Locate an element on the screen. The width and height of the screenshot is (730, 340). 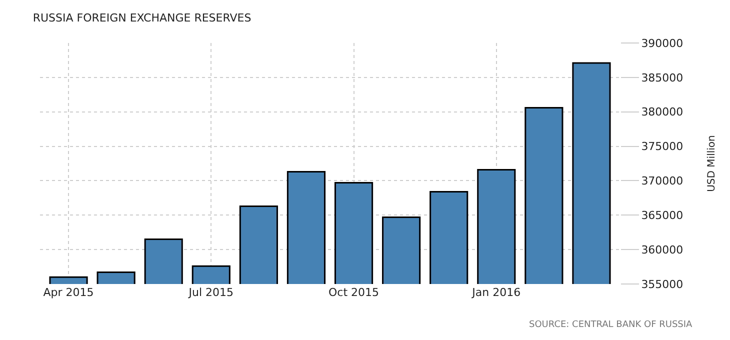
y-axis-title: USD Million is located at coordinates (712, 163).